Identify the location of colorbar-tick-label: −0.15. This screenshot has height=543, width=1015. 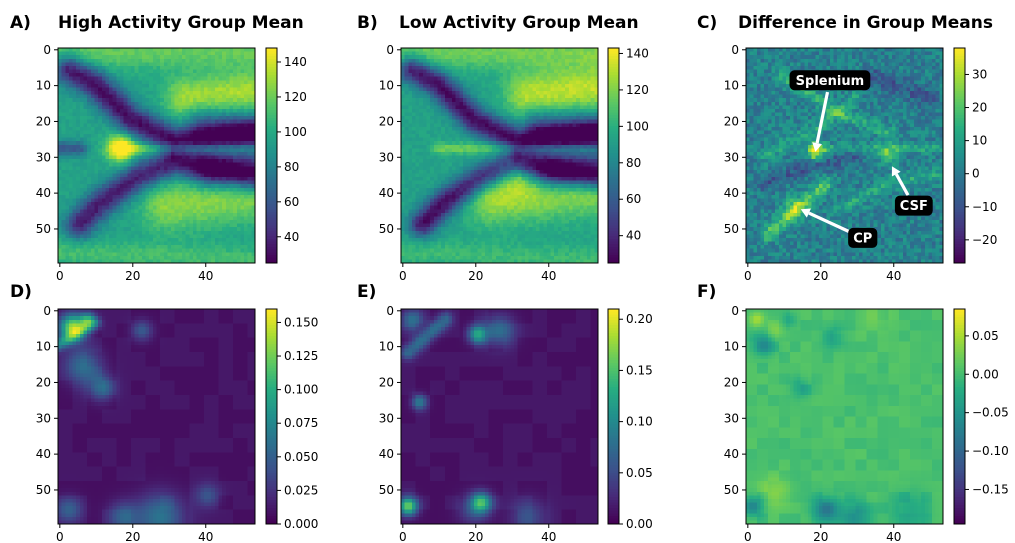
(990, 489).